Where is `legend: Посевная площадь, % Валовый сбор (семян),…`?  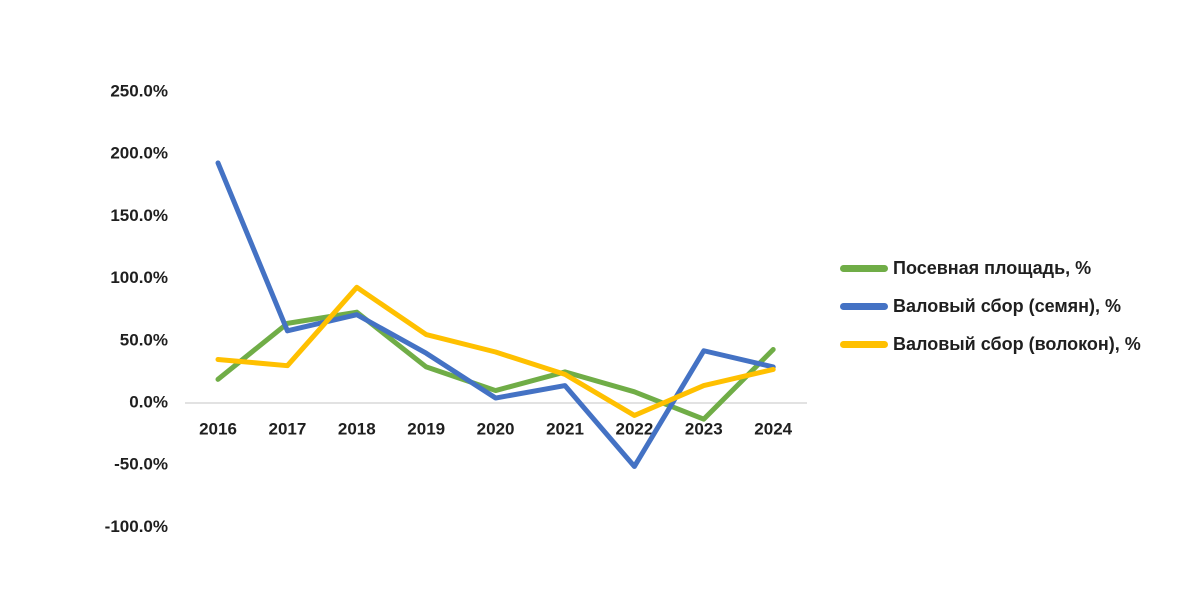
legend: Посевная площадь, % Валовый сбор (семян),… is located at coordinates (990, 306).